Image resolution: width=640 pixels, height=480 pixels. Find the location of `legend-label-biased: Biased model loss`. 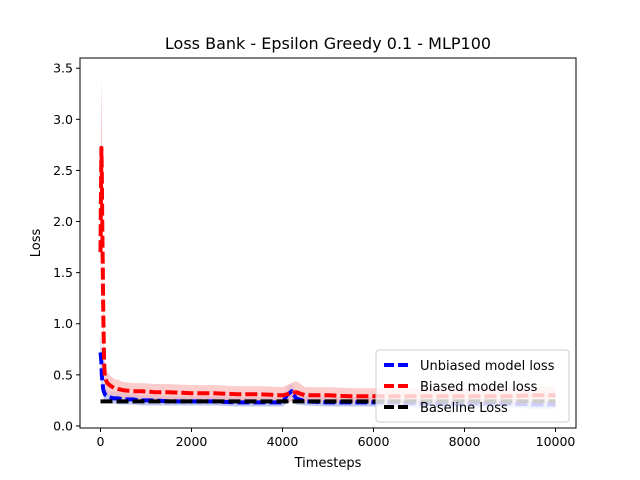

legend-label-biased: Biased model loss is located at coordinates (479, 387).